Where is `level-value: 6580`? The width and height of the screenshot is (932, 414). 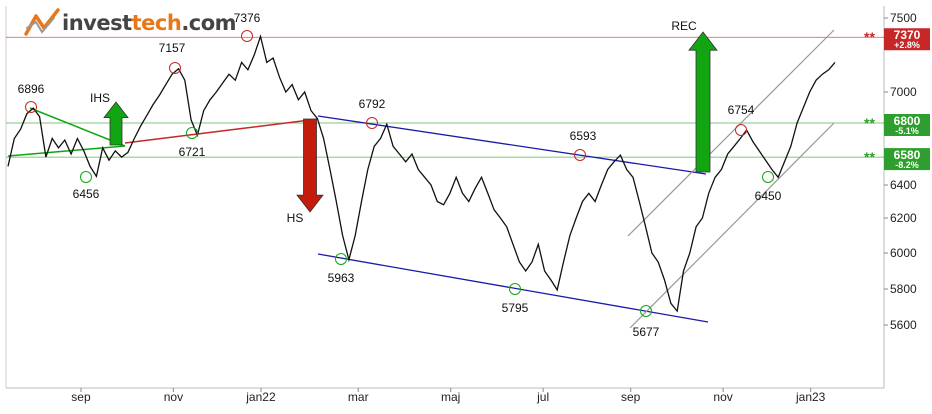
level-value: 6580 is located at coordinates (907, 155).